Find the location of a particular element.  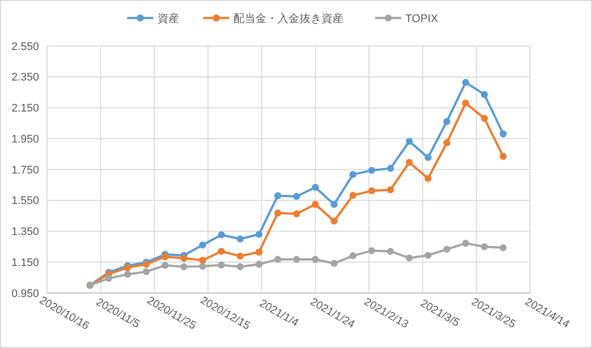

y-tick-label: 0.950 is located at coordinates (25, 294).